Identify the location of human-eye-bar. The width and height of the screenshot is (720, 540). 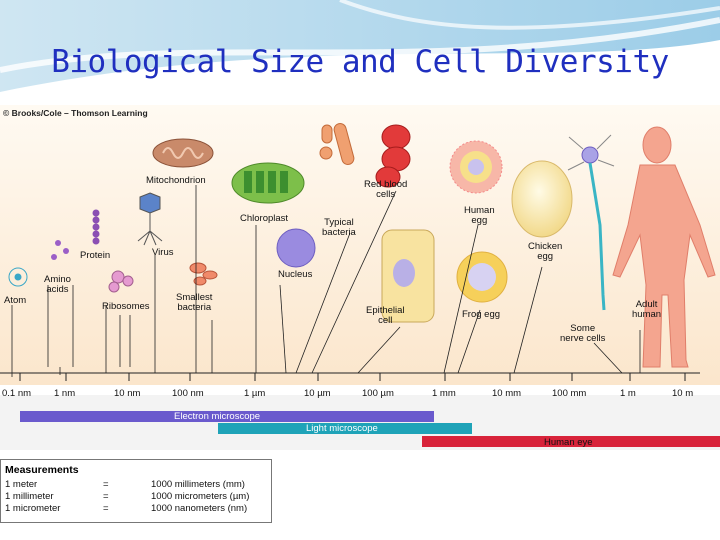
(571, 441).